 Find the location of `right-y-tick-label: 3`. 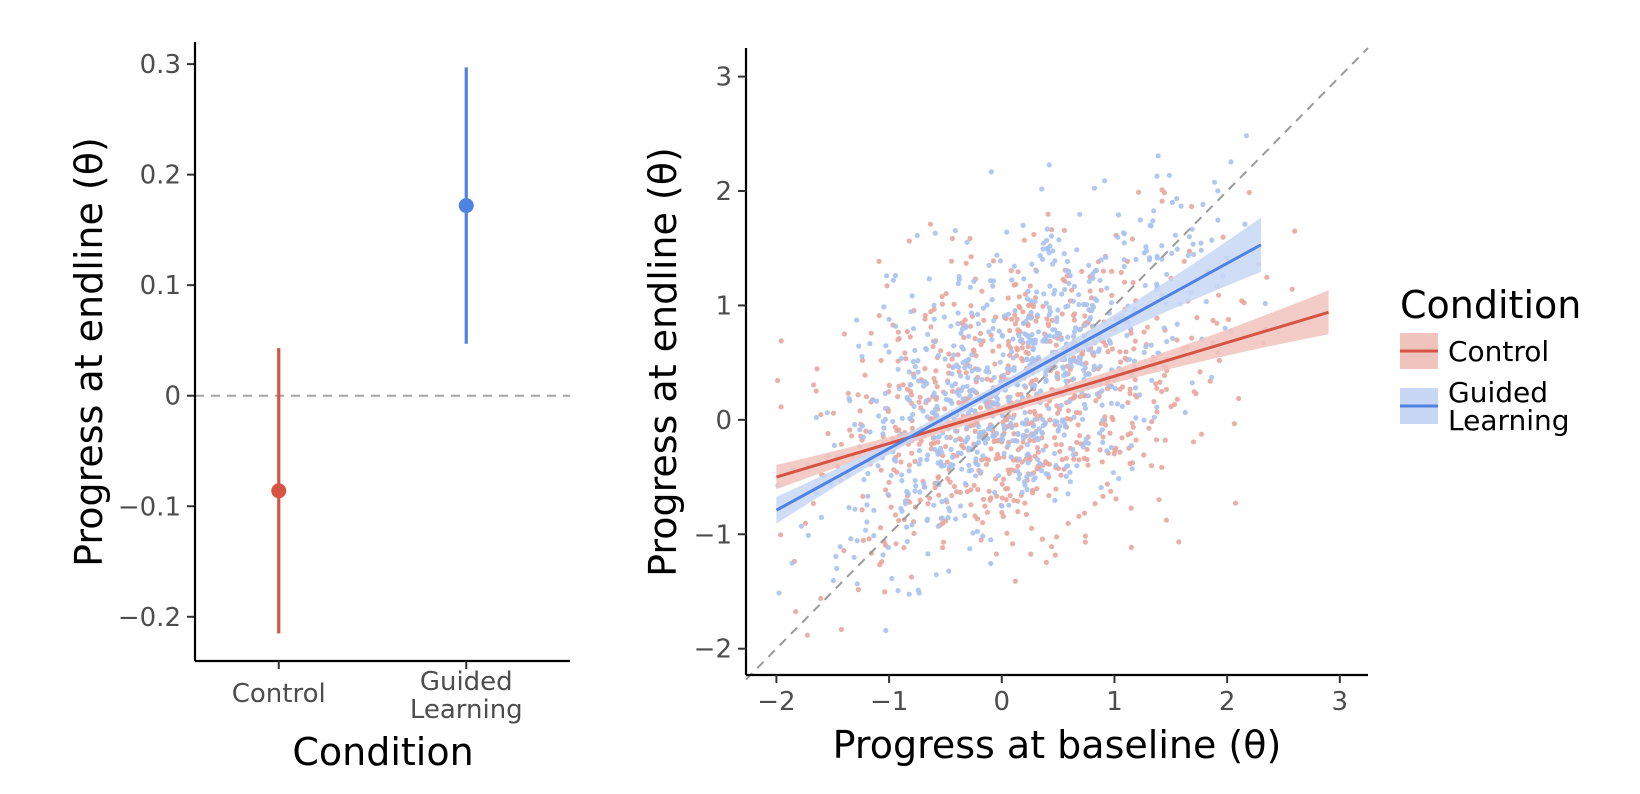

right-y-tick-label: 3 is located at coordinates (723, 78).